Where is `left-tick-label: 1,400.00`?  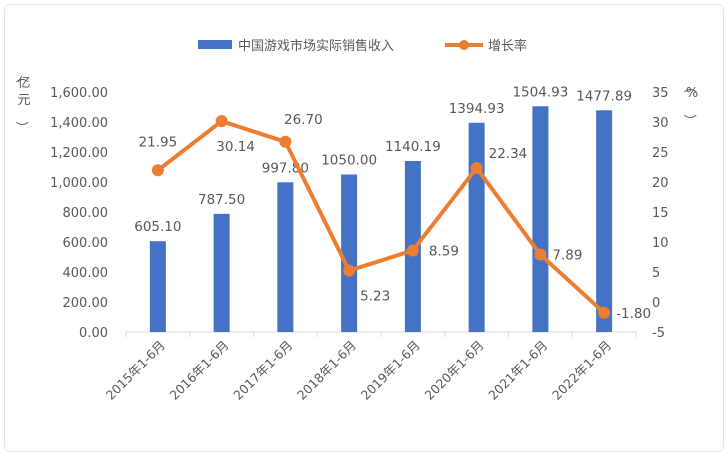
left-tick-label: 1,400.00 is located at coordinates (79, 123).